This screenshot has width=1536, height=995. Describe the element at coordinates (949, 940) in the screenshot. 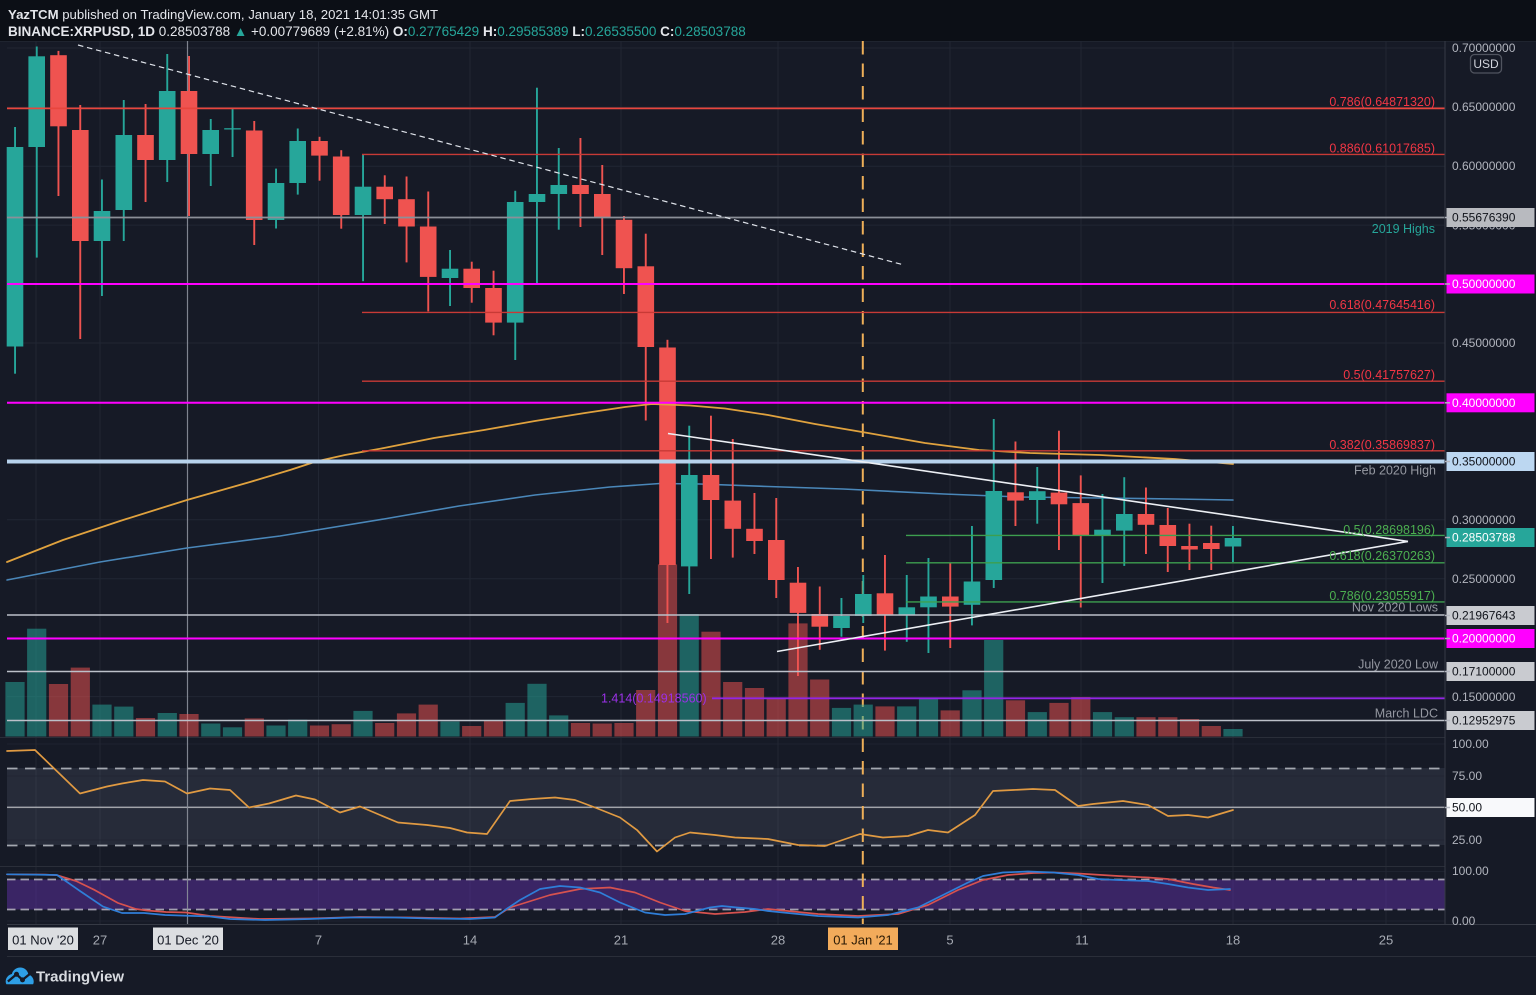

I see `svg-text: 5` at that location.